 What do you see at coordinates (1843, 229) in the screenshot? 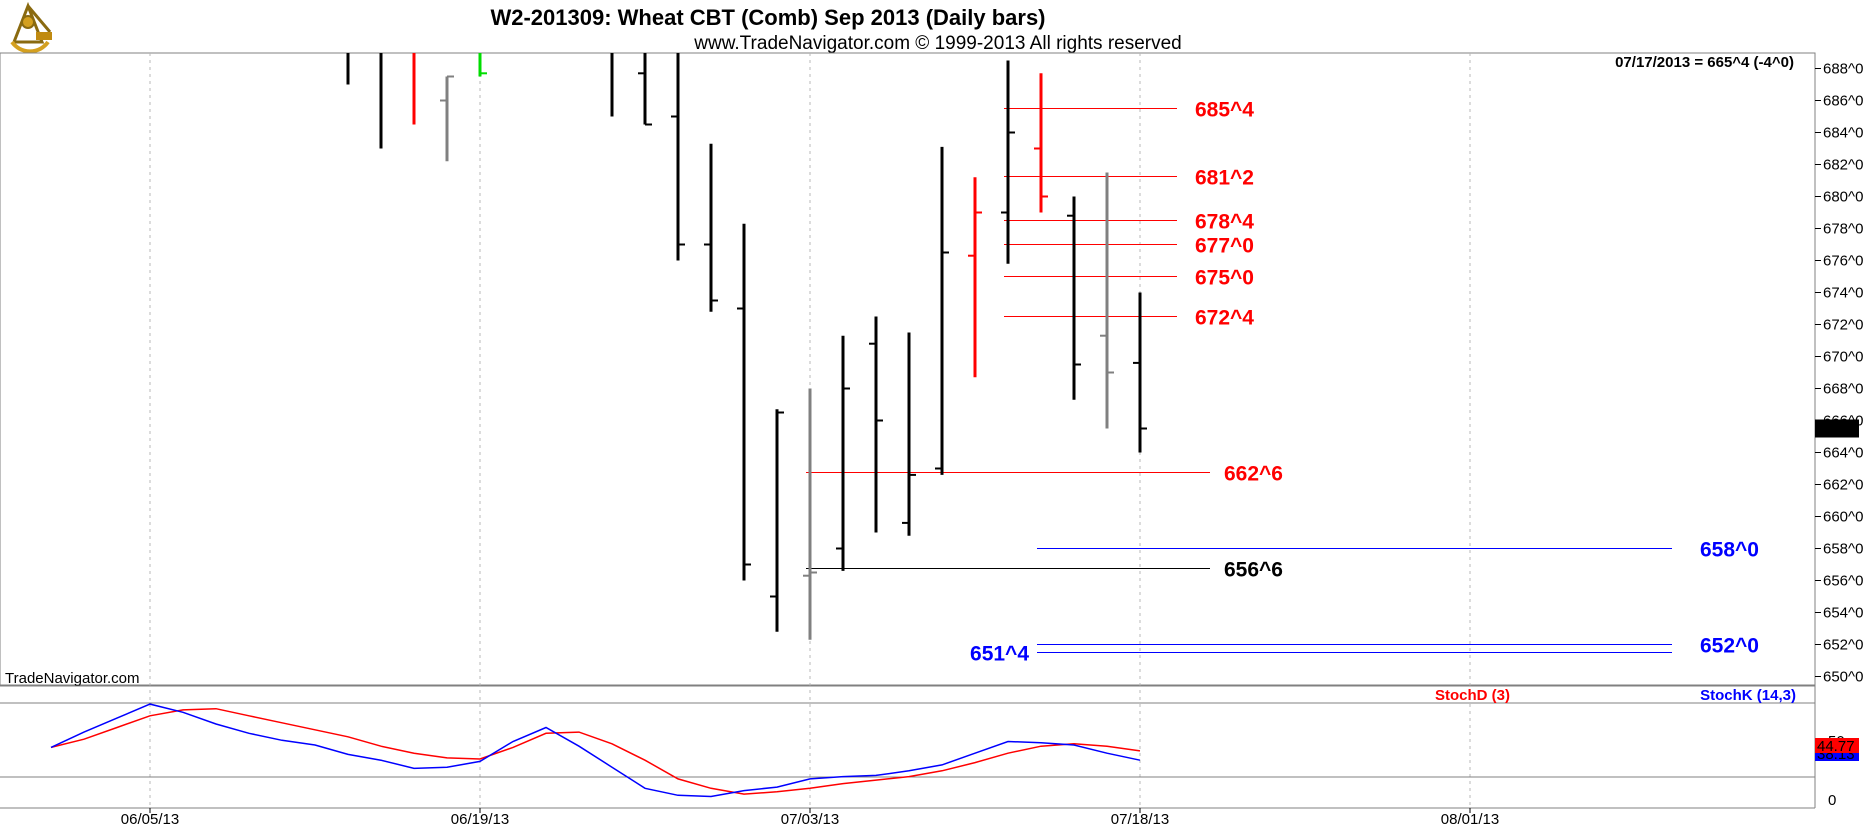
I see `price-tick-label: 678^0` at bounding box center [1843, 229].